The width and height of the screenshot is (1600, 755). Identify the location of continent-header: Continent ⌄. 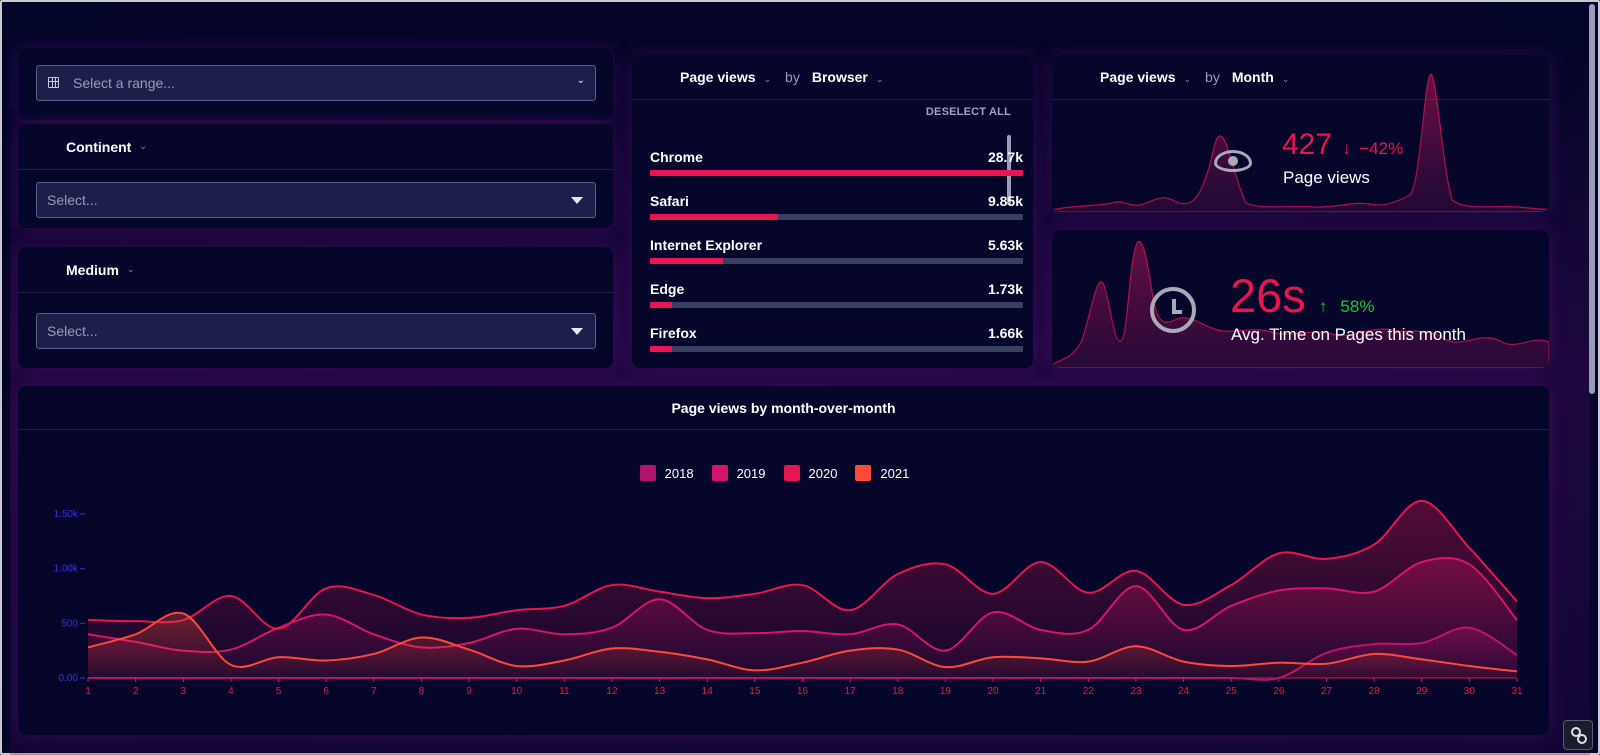
(315, 147).